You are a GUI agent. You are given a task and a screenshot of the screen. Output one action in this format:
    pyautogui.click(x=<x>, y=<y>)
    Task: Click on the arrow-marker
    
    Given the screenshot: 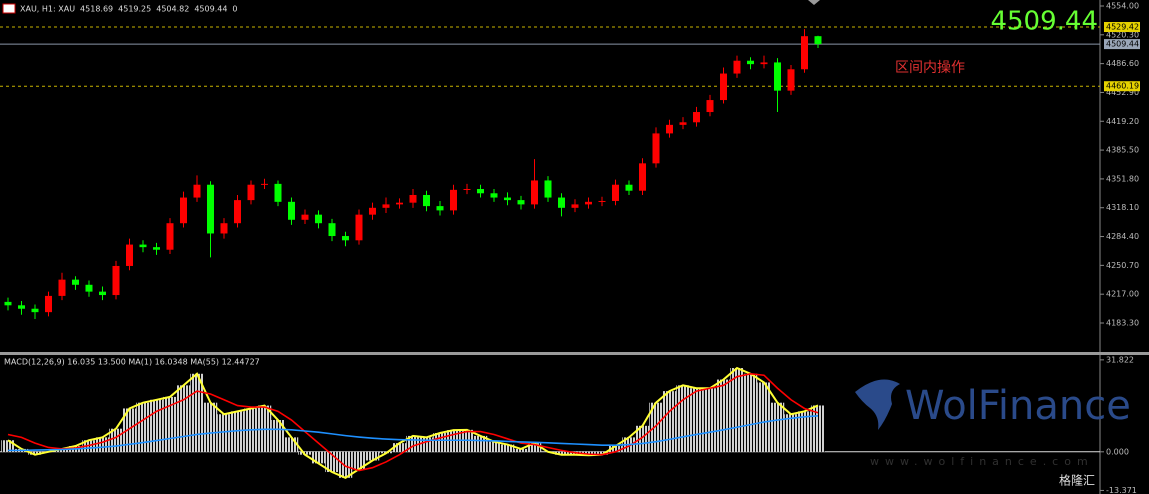 What is the action you would take?
    pyautogui.click(x=814, y=2)
    